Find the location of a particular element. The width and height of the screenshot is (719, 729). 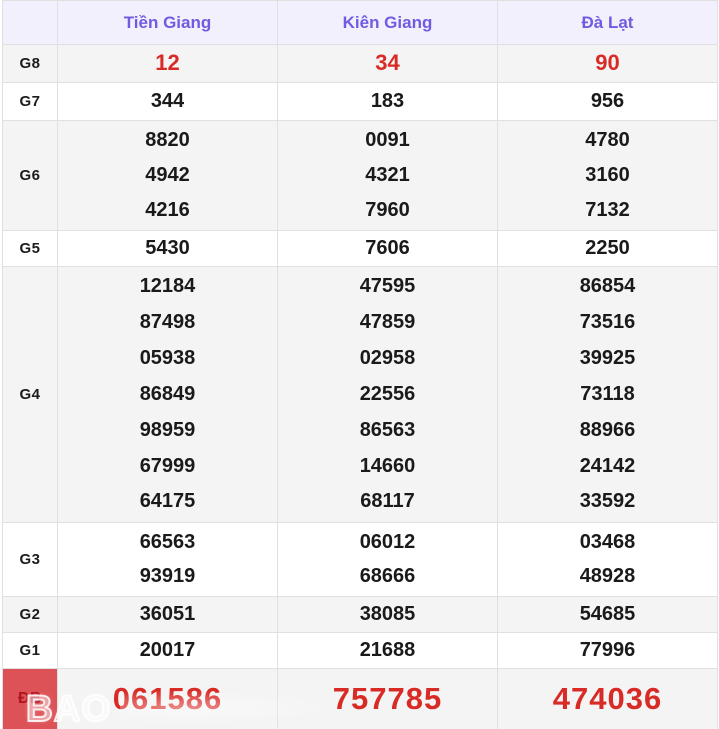

result-cell: 90 is located at coordinates (607, 63).